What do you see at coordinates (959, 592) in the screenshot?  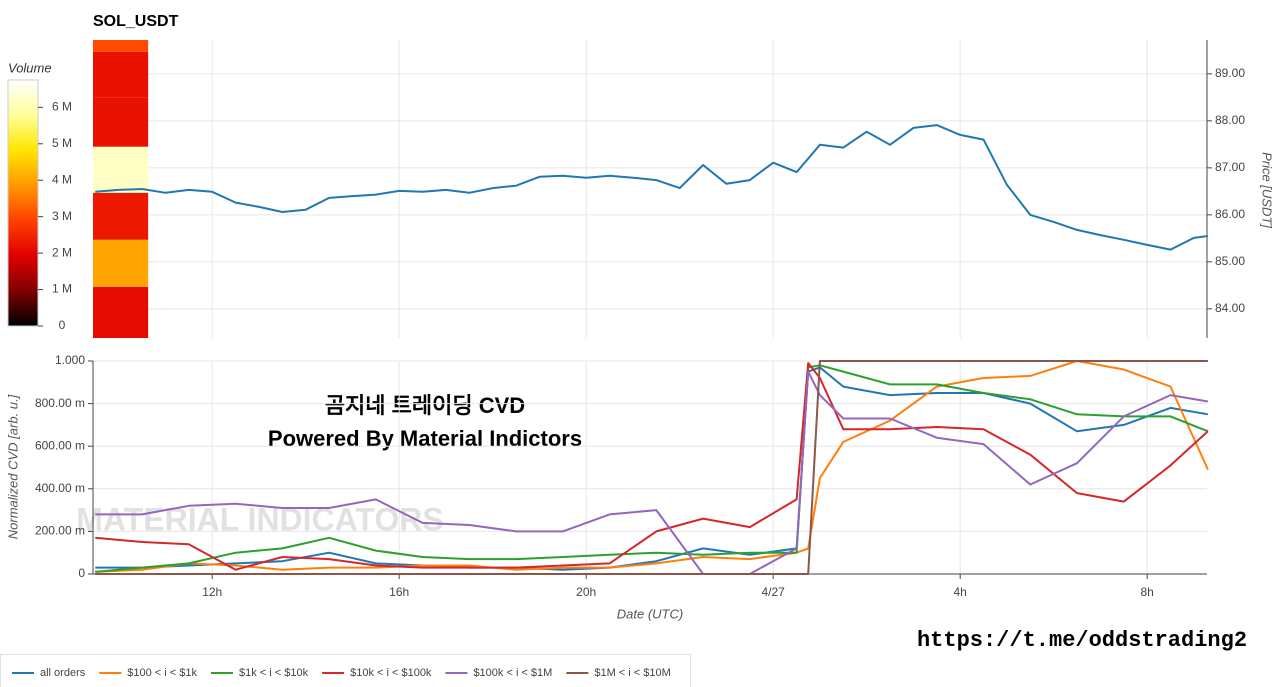 I see `x-tick-label: 4h` at bounding box center [959, 592].